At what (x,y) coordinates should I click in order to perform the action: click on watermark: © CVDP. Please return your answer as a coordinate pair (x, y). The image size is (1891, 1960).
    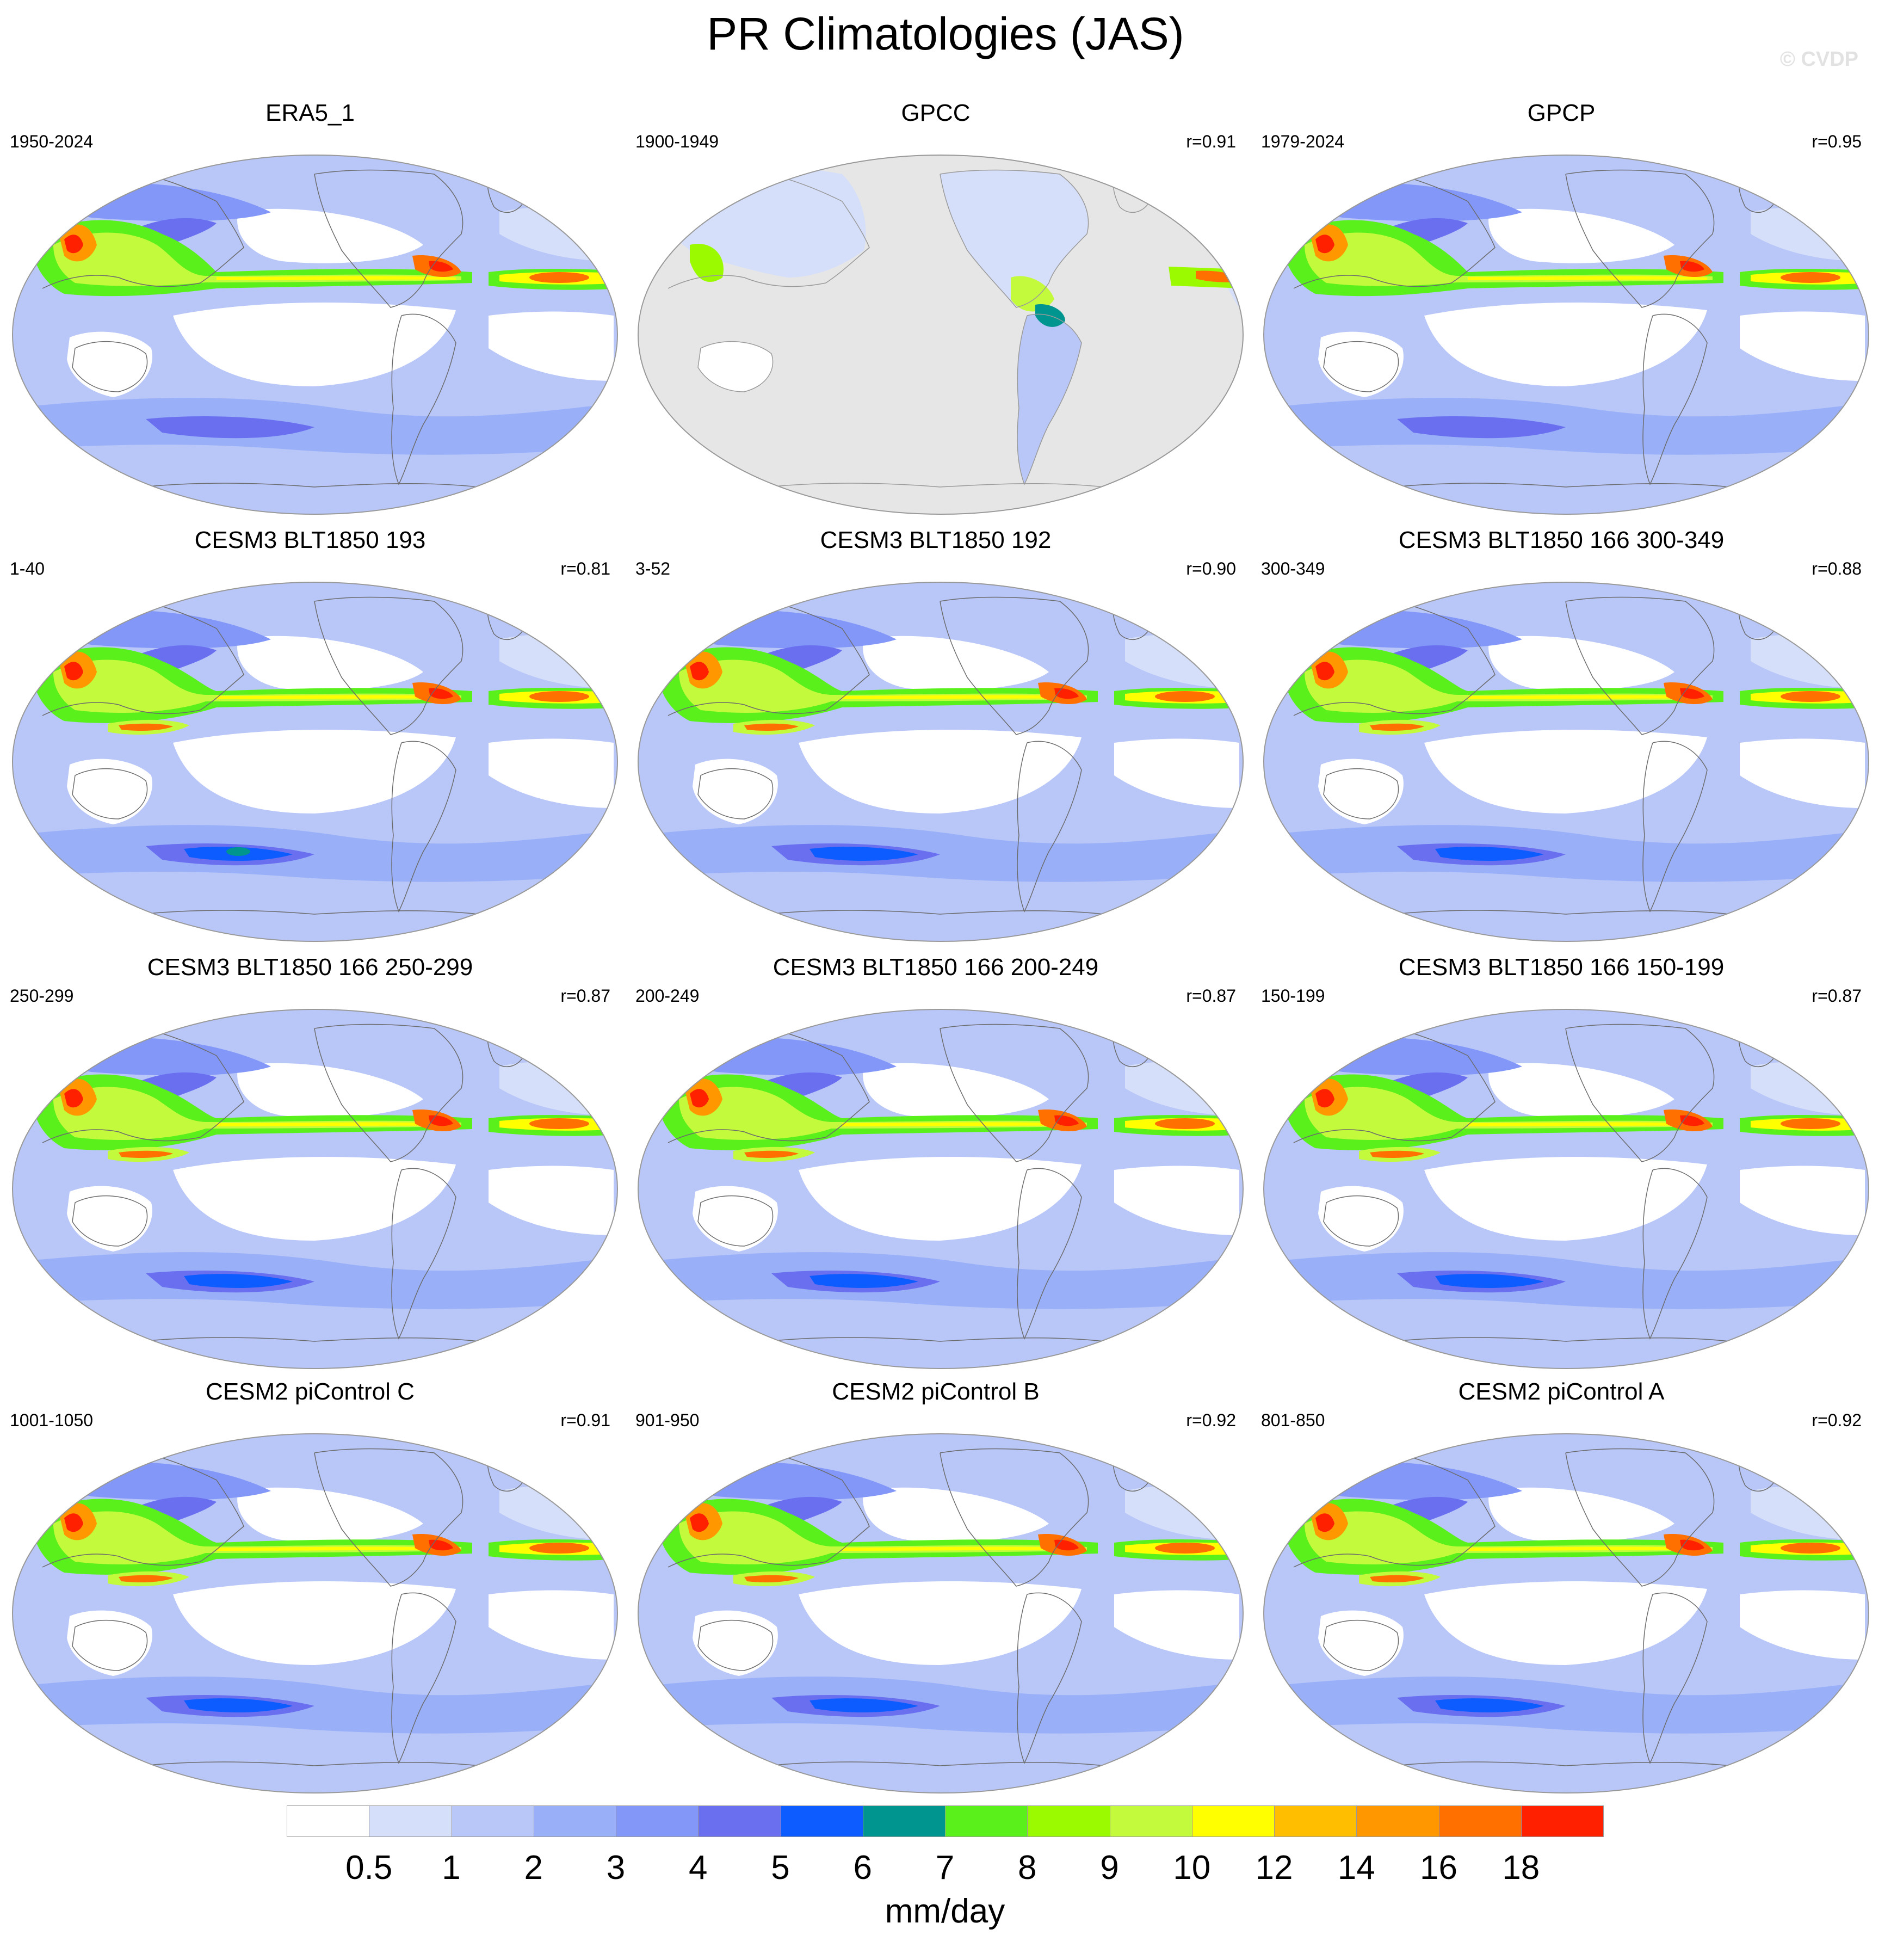
    Looking at the image, I should click on (1818, 59).